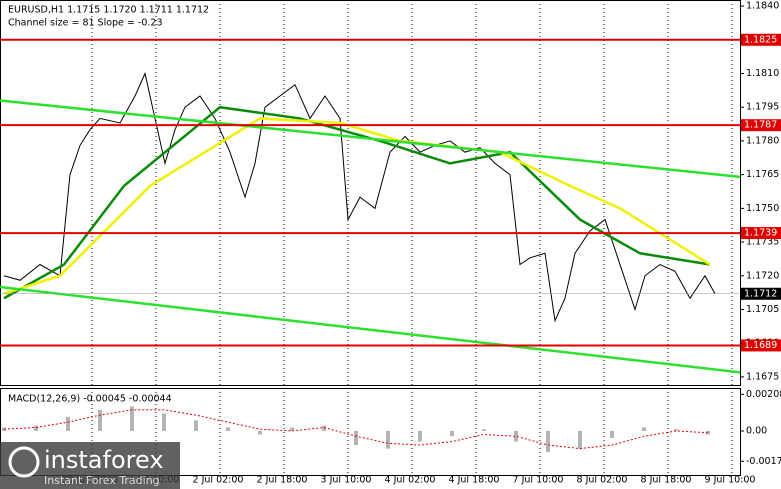  What do you see at coordinates (602, 480) in the screenshot?
I see `x-tick-label: 8 Jul 02:00` at bounding box center [602, 480].